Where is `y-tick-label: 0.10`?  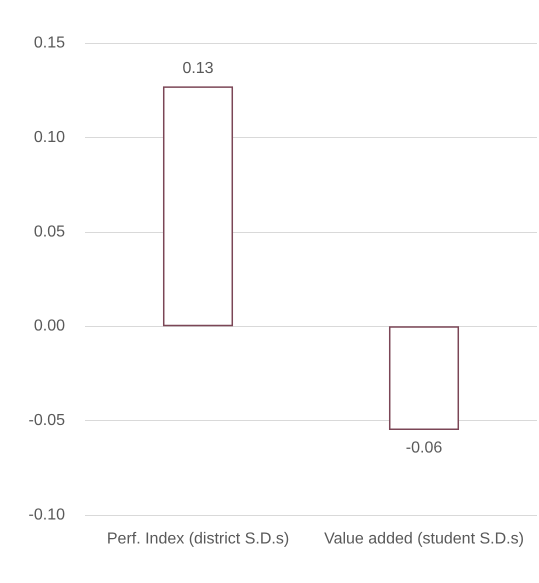
y-tick-label: 0.10 is located at coordinates (50, 137).